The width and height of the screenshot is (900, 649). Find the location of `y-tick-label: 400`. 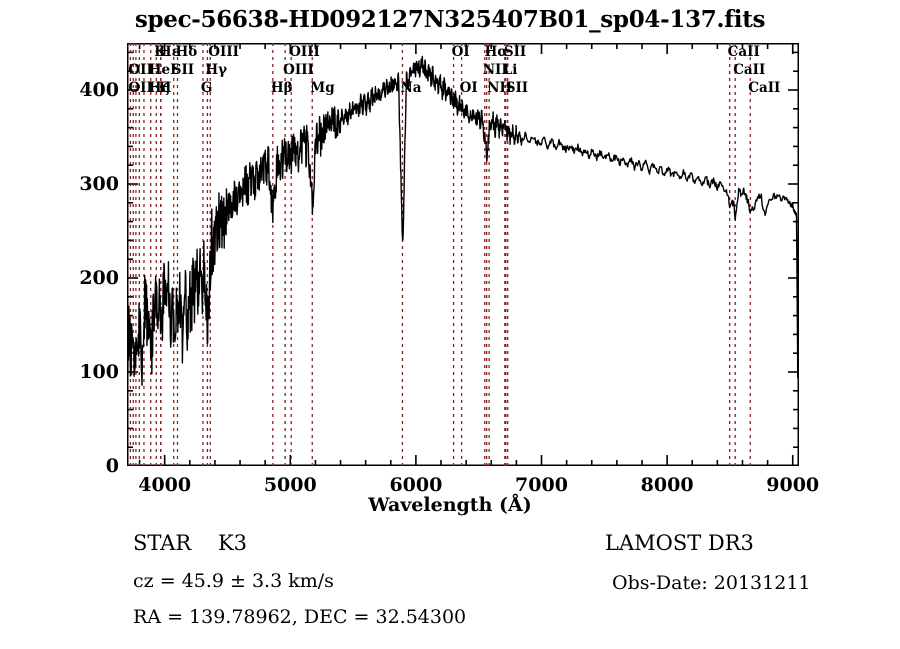

y-tick-label: 400 is located at coordinates (99, 90).